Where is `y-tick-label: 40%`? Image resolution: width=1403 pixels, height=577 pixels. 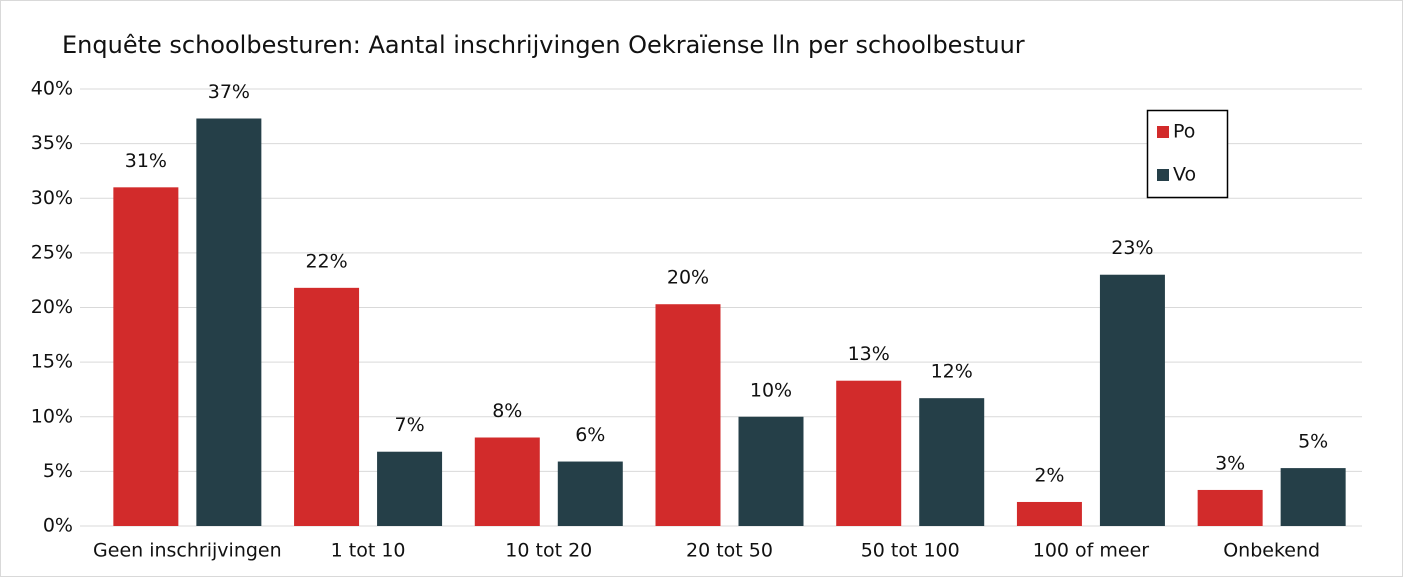
y-tick-label: 40% is located at coordinates (52, 89).